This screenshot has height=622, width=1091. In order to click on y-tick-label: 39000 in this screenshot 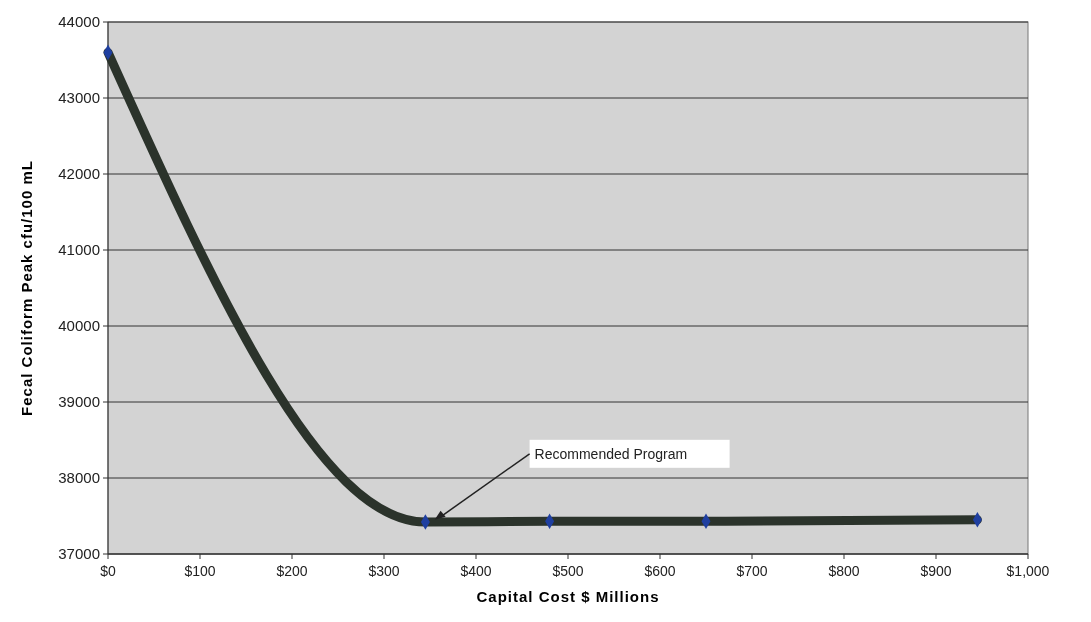, I will do `click(79, 402)`.